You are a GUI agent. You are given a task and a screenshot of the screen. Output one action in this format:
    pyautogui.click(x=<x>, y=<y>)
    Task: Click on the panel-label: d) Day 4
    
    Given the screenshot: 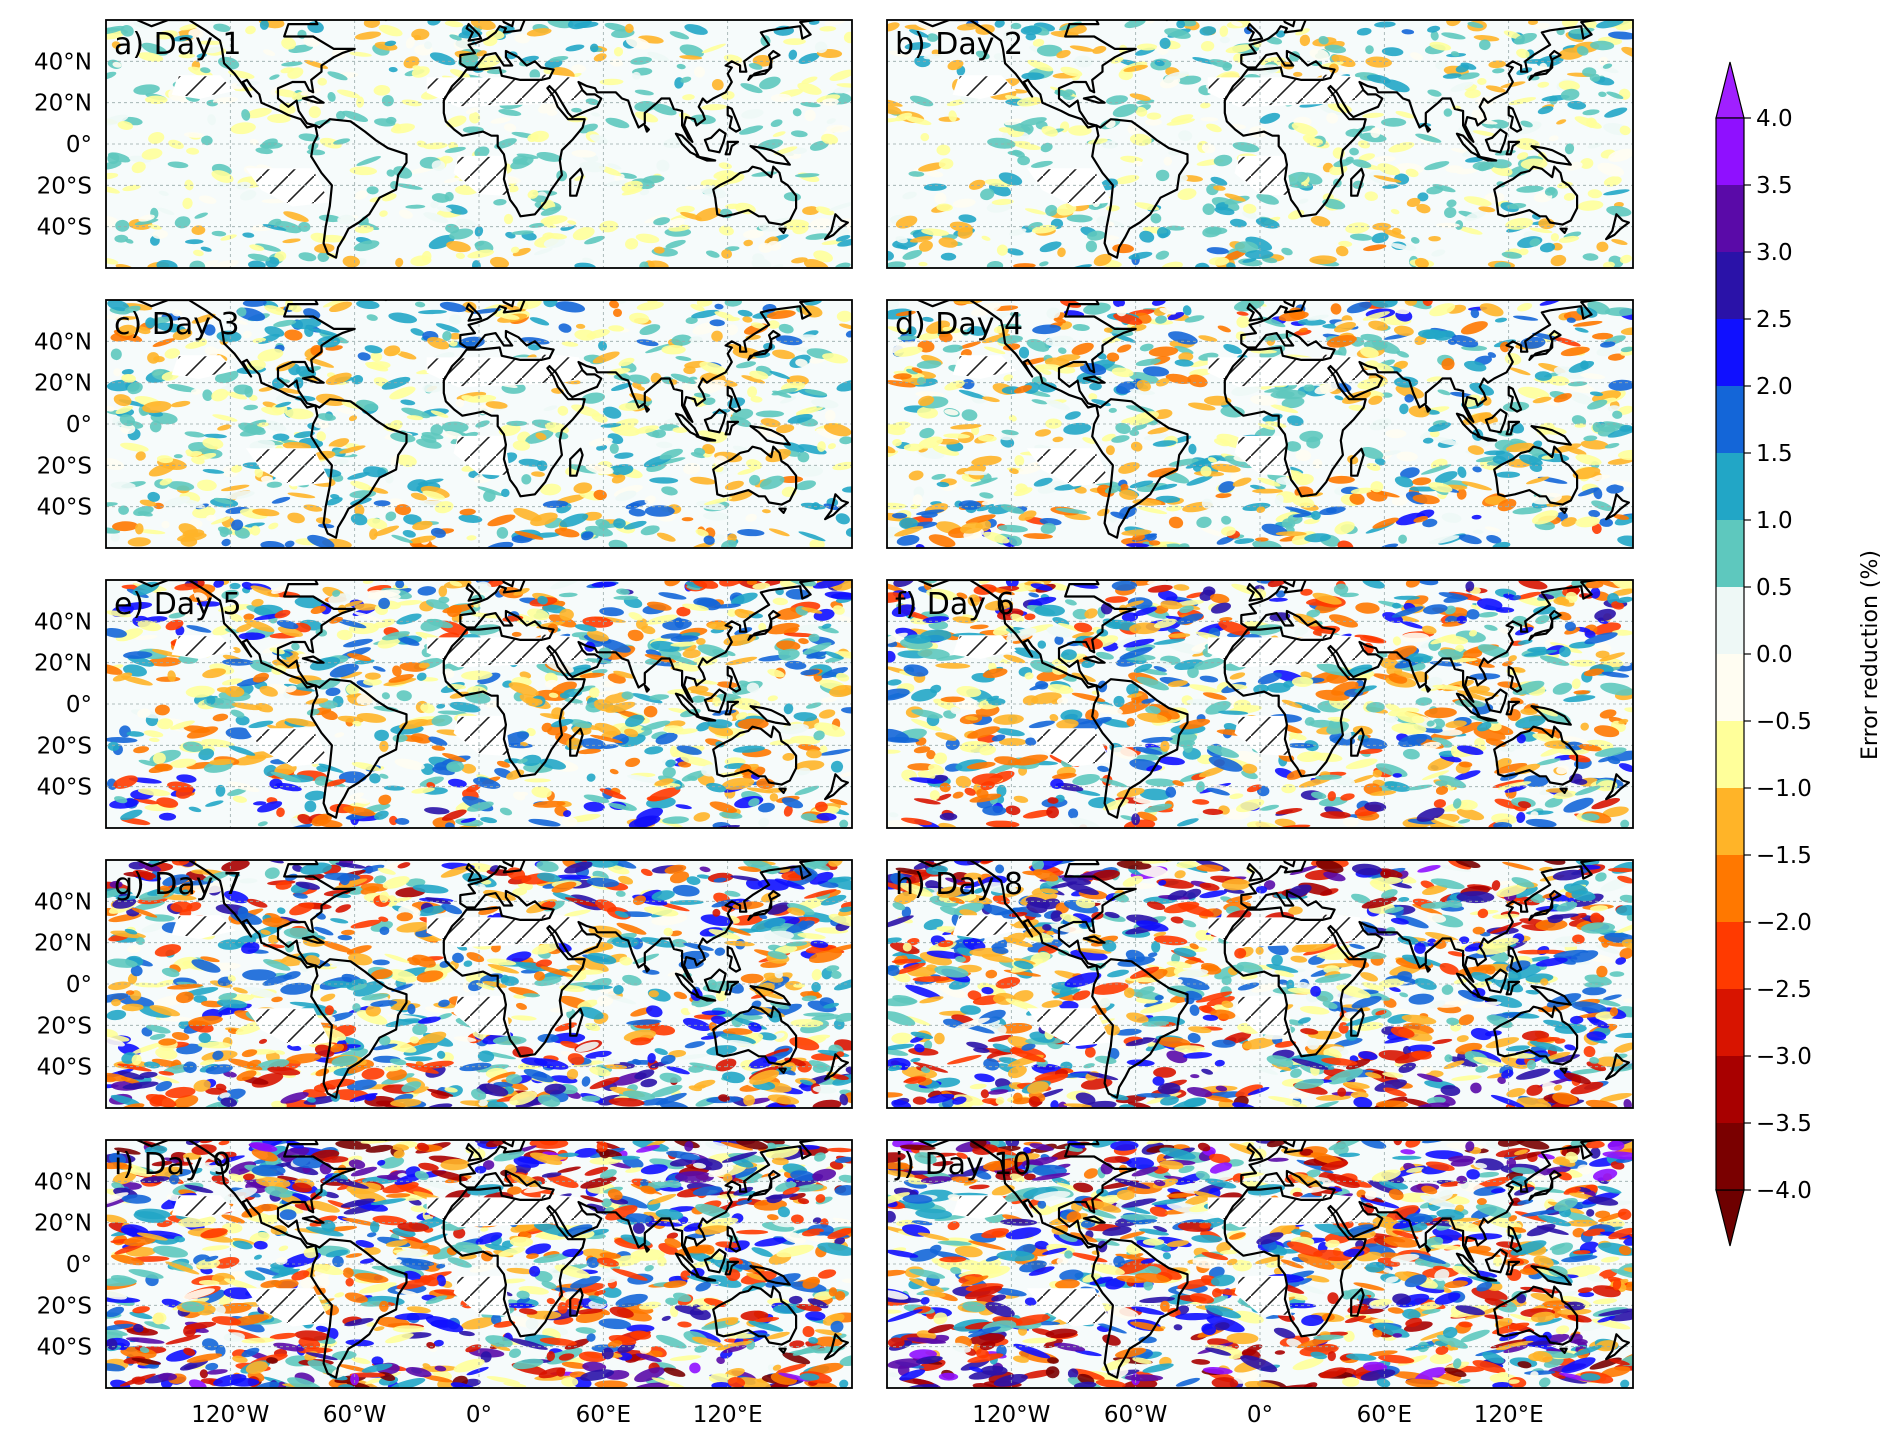 What is the action you would take?
    pyautogui.click(x=959, y=324)
    